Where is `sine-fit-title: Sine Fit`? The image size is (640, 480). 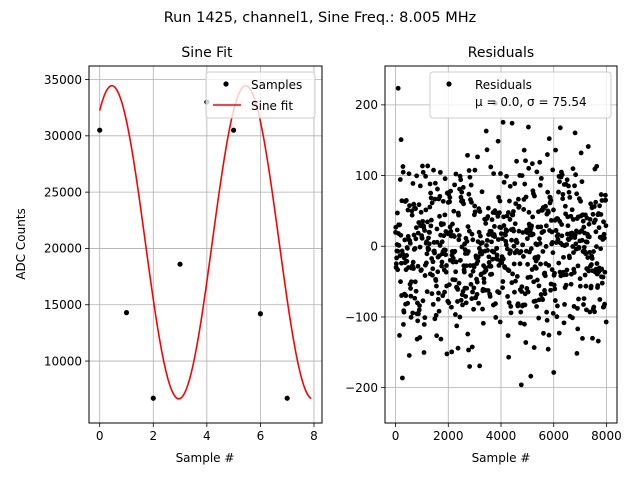
sine-fit-title: Sine Fit is located at coordinates (207, 53).